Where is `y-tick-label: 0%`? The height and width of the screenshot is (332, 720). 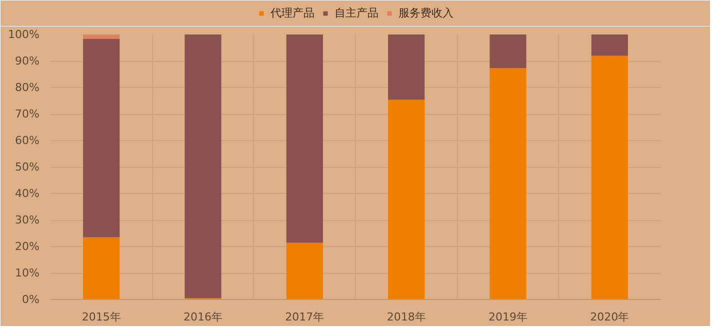
y-tick-label: 0% is located at coordinates (31, 299).